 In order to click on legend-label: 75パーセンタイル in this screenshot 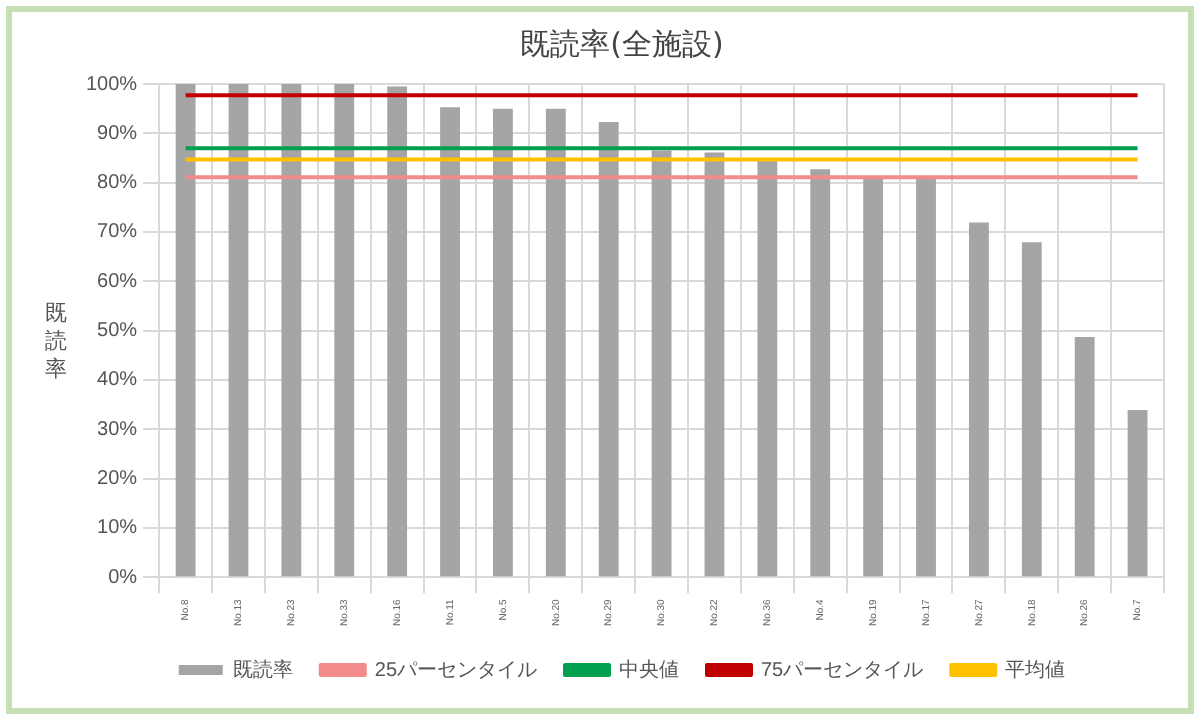, I will do `click(842, 670)`.